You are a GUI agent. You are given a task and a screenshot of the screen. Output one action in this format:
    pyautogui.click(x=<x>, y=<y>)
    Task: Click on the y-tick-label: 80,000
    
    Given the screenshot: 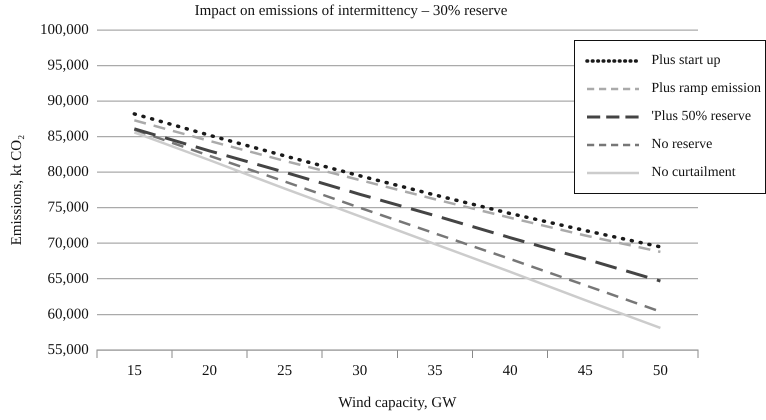 What is the action you would take?
    pyautogui.click(x=68, y=172)
    